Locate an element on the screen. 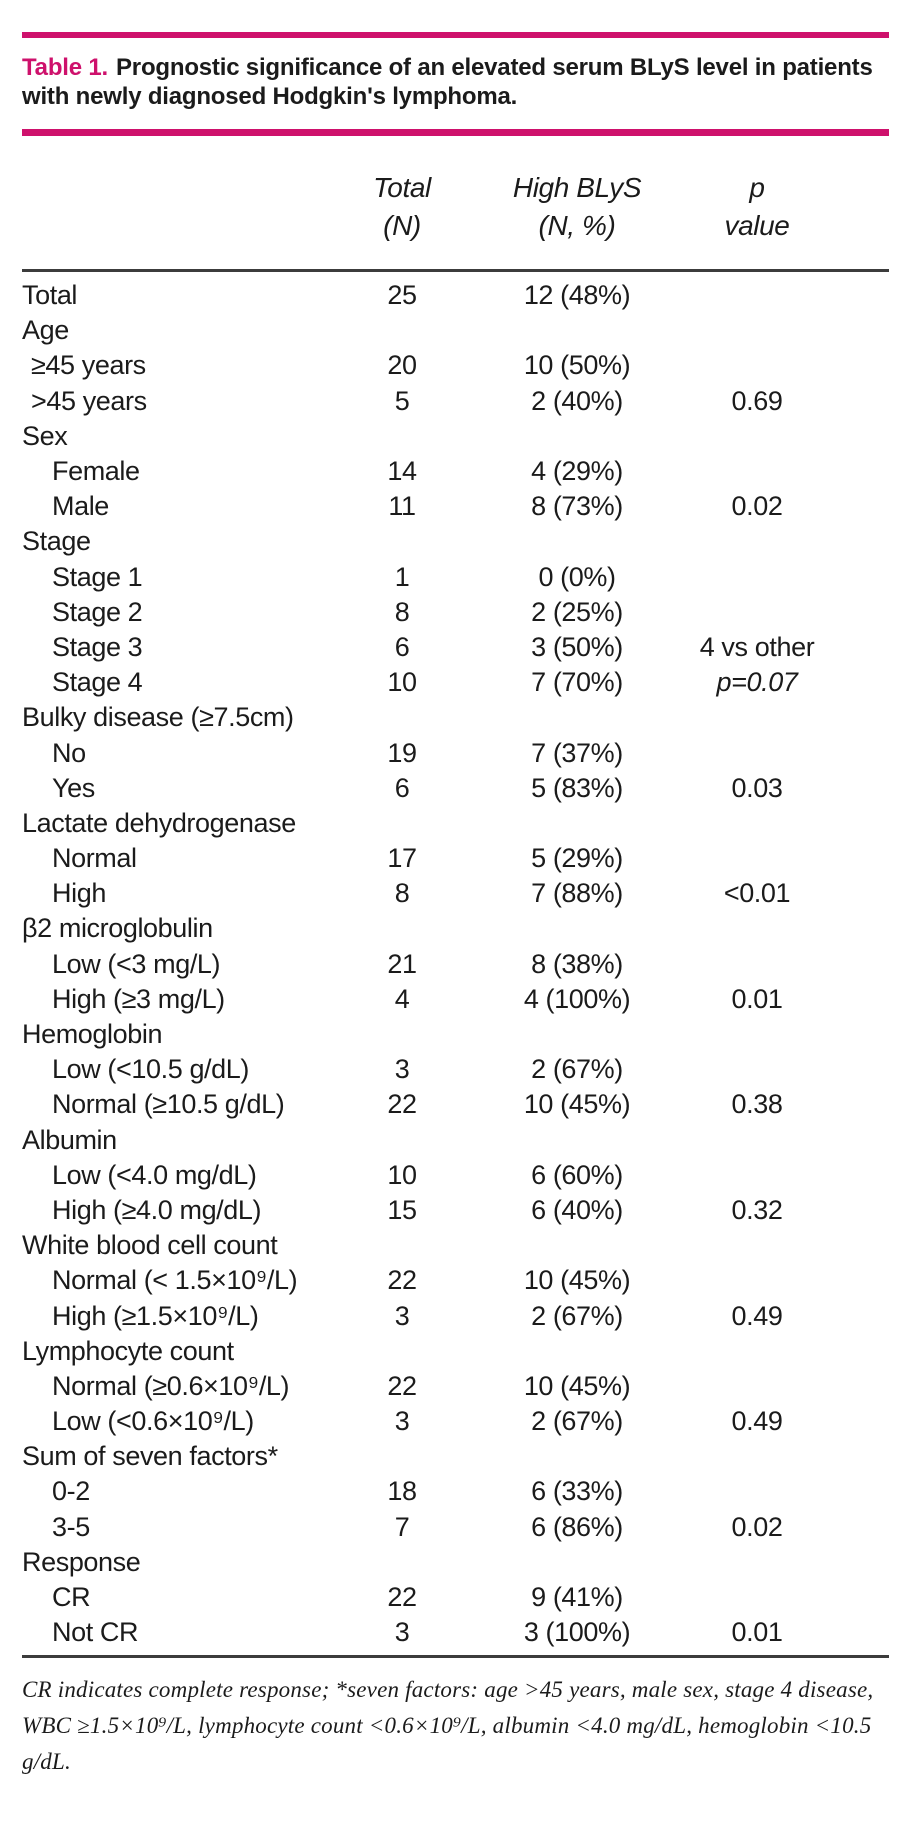  row-label: Total is located at coordinates (50, 295).